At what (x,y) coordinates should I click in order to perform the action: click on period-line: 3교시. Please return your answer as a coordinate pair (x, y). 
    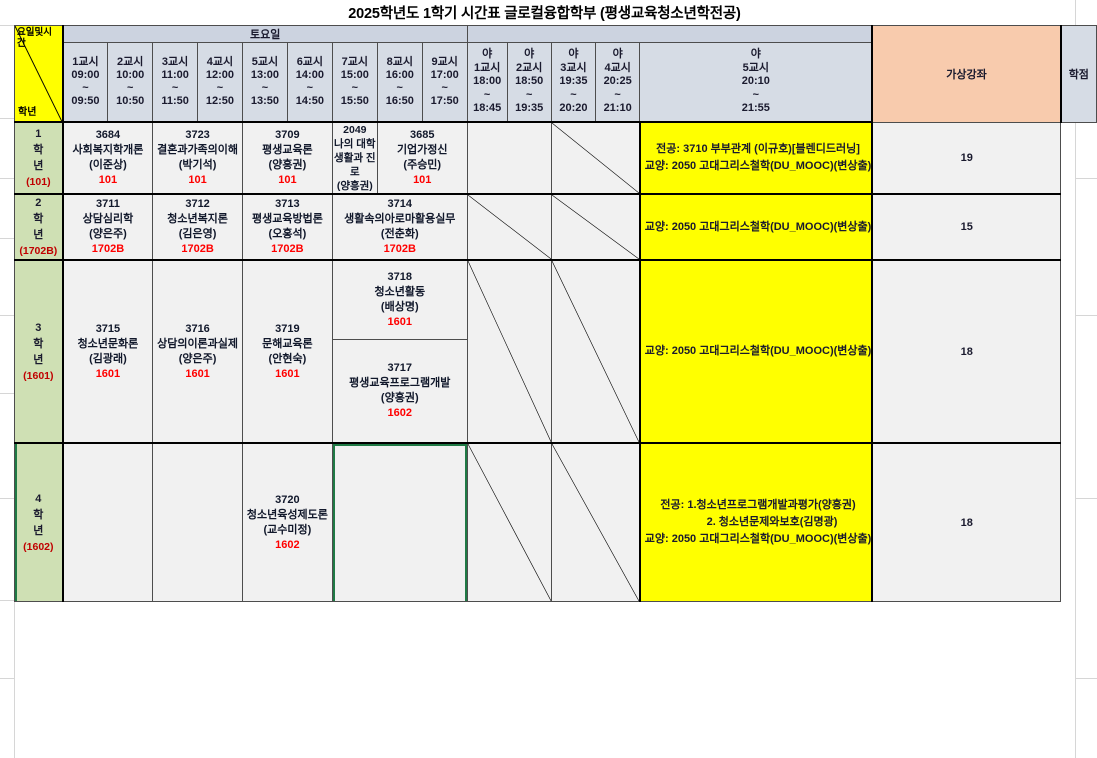
    Looking at the image, I should click on (573, 67).